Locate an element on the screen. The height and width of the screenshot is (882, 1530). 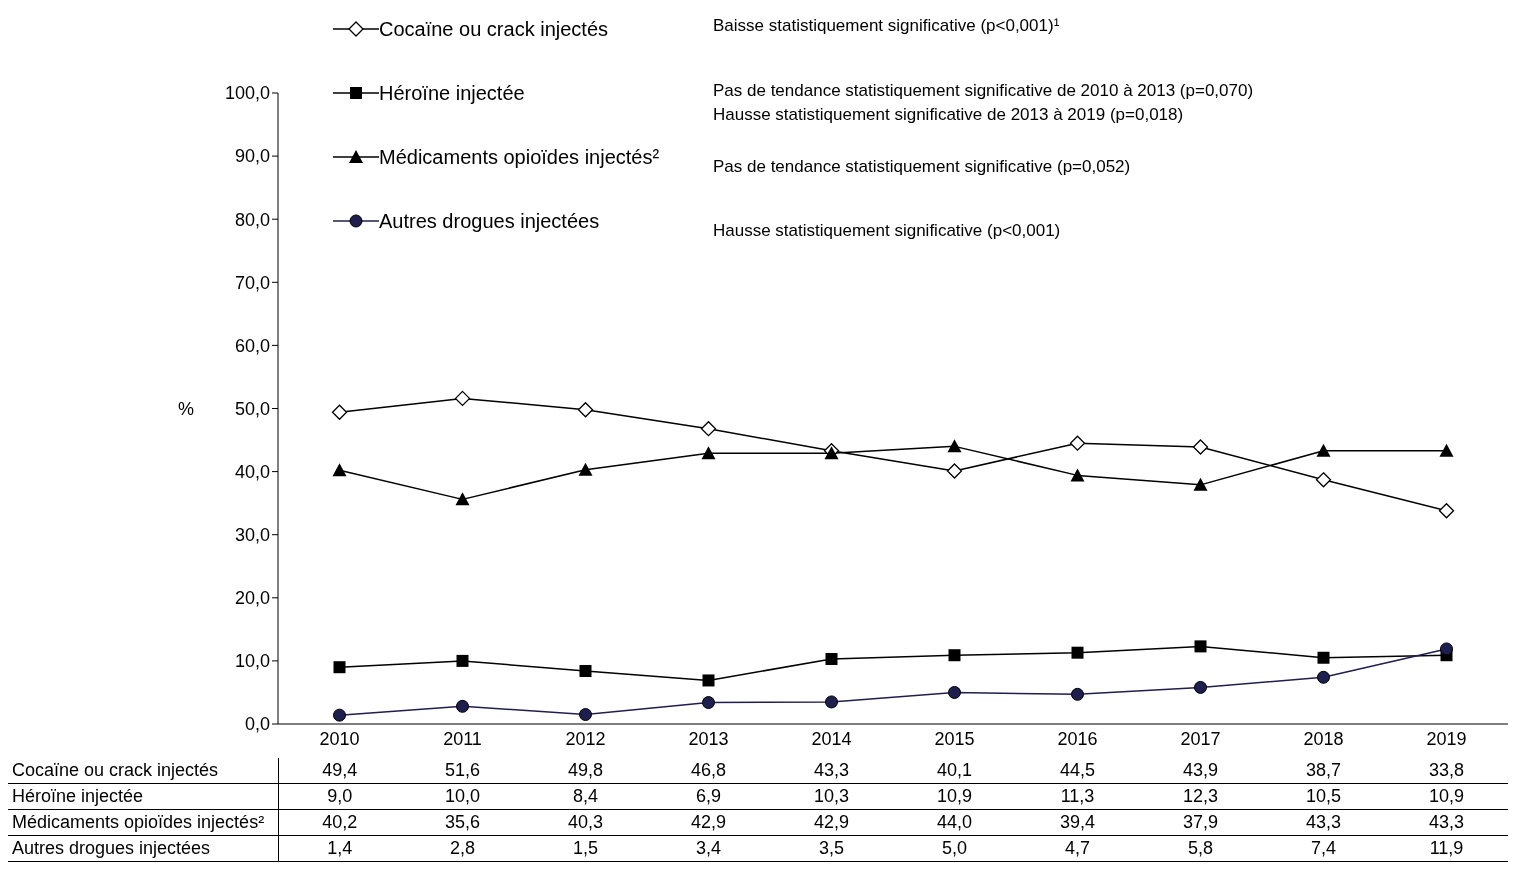
data-label: 6,9 is located at coordinates (708, 796).